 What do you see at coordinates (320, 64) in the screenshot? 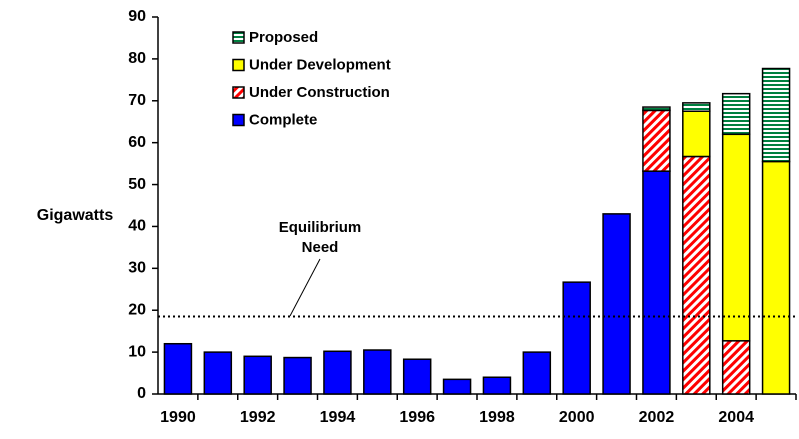
I see `legend-label: Under Development` at bounding box center [320, 64].